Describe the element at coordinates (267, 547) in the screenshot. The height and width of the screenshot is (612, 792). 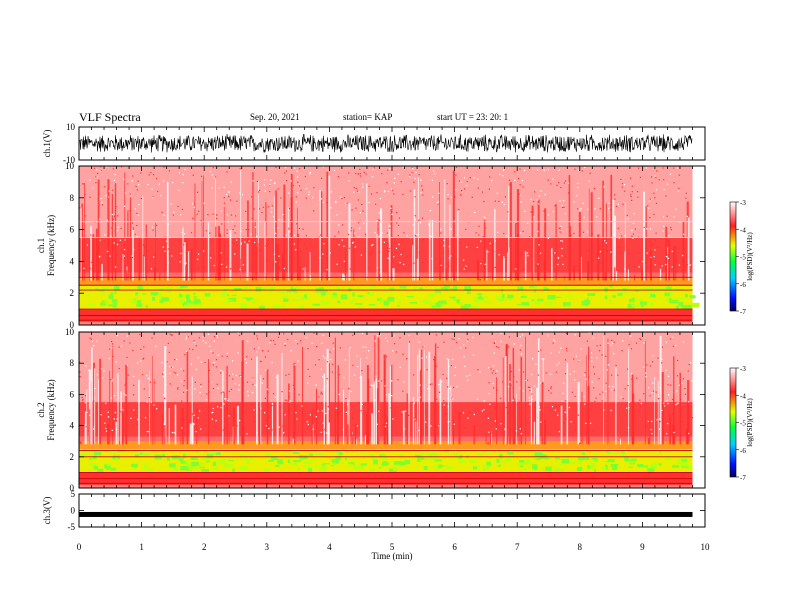
I see `x-tick-label: 3` at that location.